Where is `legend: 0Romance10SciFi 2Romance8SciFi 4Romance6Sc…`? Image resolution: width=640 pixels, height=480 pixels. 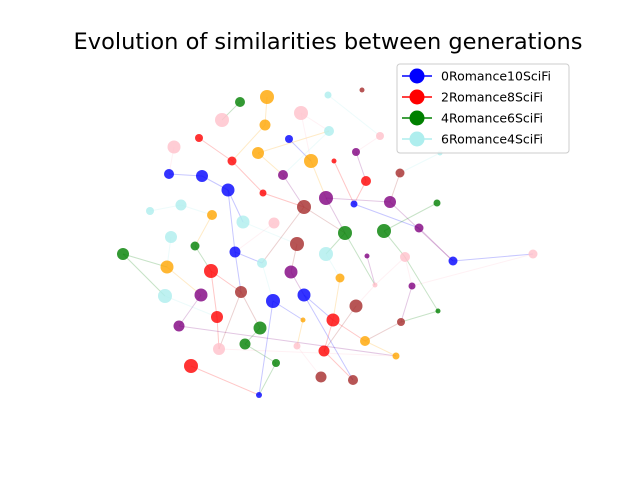 legend: 0Romance10SciFi 2Romance8SciFi 4Romance6Sc… is located at coordinates (483, 108).